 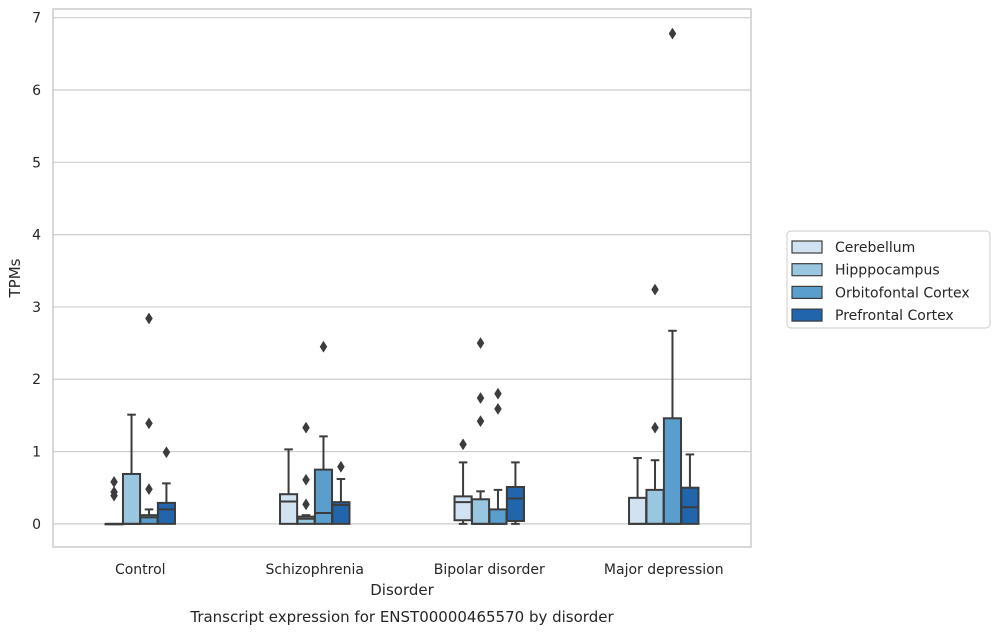 I want to click on x-tick-label: Major depression, so click(x=664, y=570).